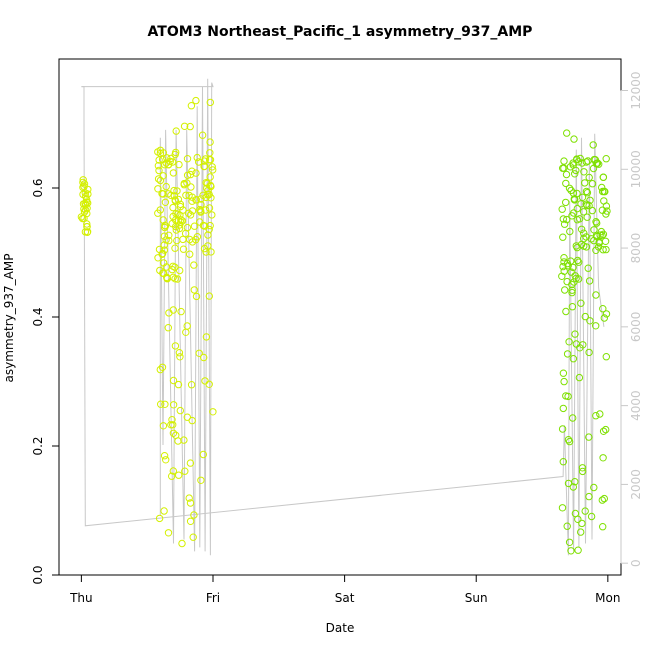 The image size is (650, 654). Describe the element at coordinates (38, 445) in the screenshot. I see `y-tick-label: 0.2` at that location.